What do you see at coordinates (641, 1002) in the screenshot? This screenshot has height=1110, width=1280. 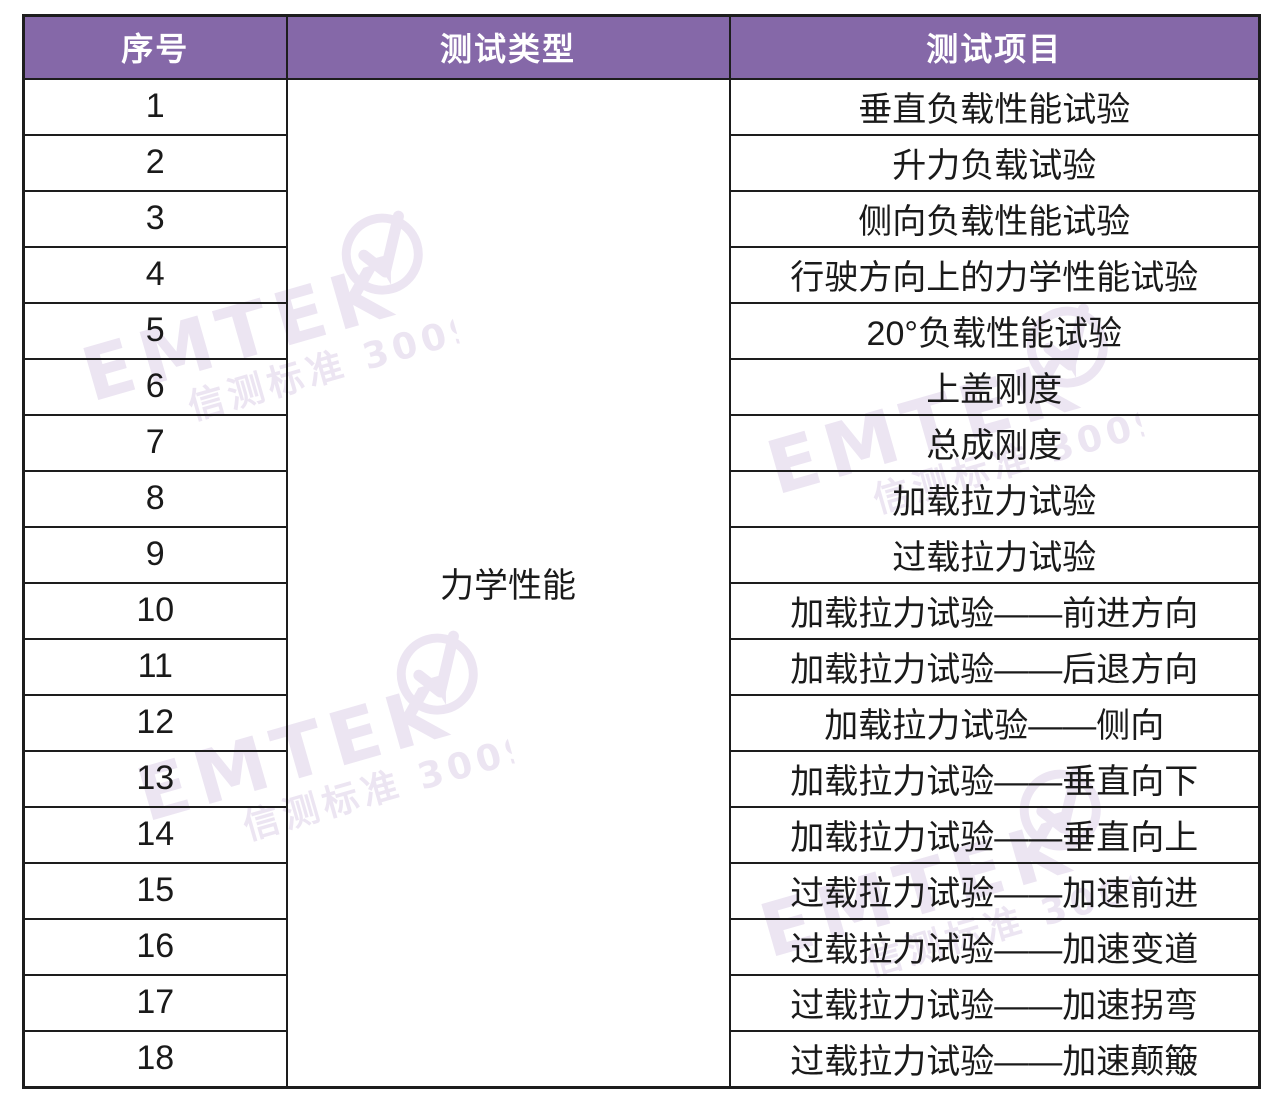 I see `table-row: 17 过载拉力试验——加速拐弯` at bounding box center [641, 1002].